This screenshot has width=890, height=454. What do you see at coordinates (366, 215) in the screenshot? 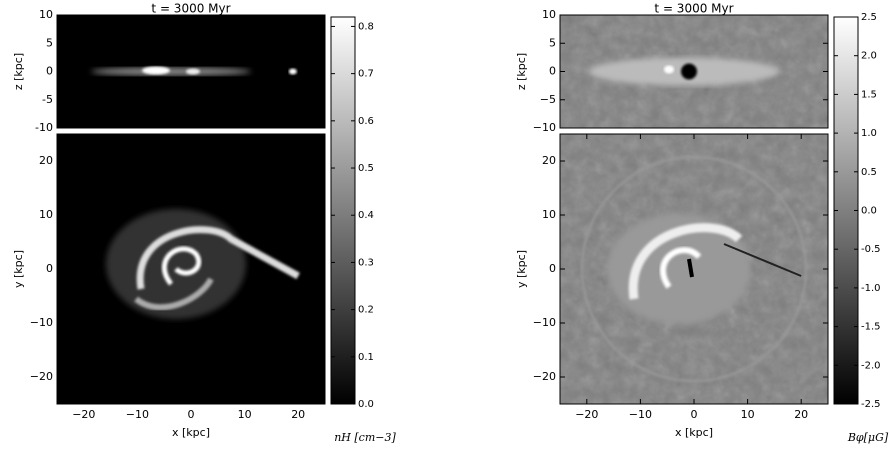
I see `colorbar-tick-label: 0.4` at bounding box center [366, 215].